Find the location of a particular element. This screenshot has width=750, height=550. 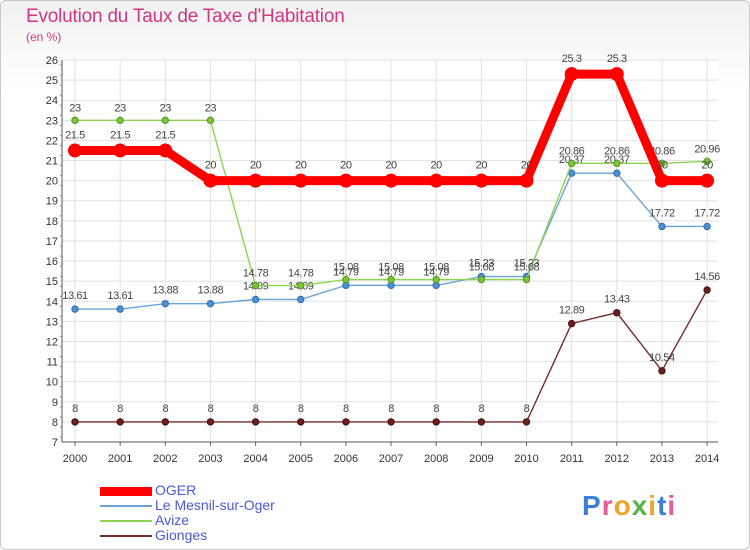

y-tick-label: 24 is located at coordinates (52, 101).